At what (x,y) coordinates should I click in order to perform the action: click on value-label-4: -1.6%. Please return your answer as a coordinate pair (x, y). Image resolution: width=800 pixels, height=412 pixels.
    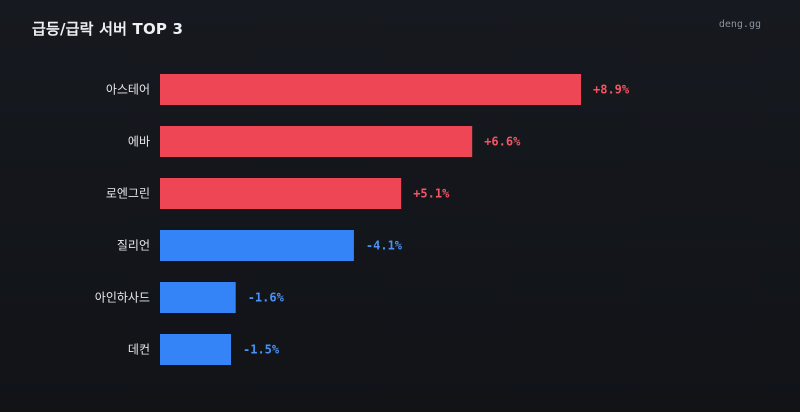
    Looking at the image, I should click on (266, 298).